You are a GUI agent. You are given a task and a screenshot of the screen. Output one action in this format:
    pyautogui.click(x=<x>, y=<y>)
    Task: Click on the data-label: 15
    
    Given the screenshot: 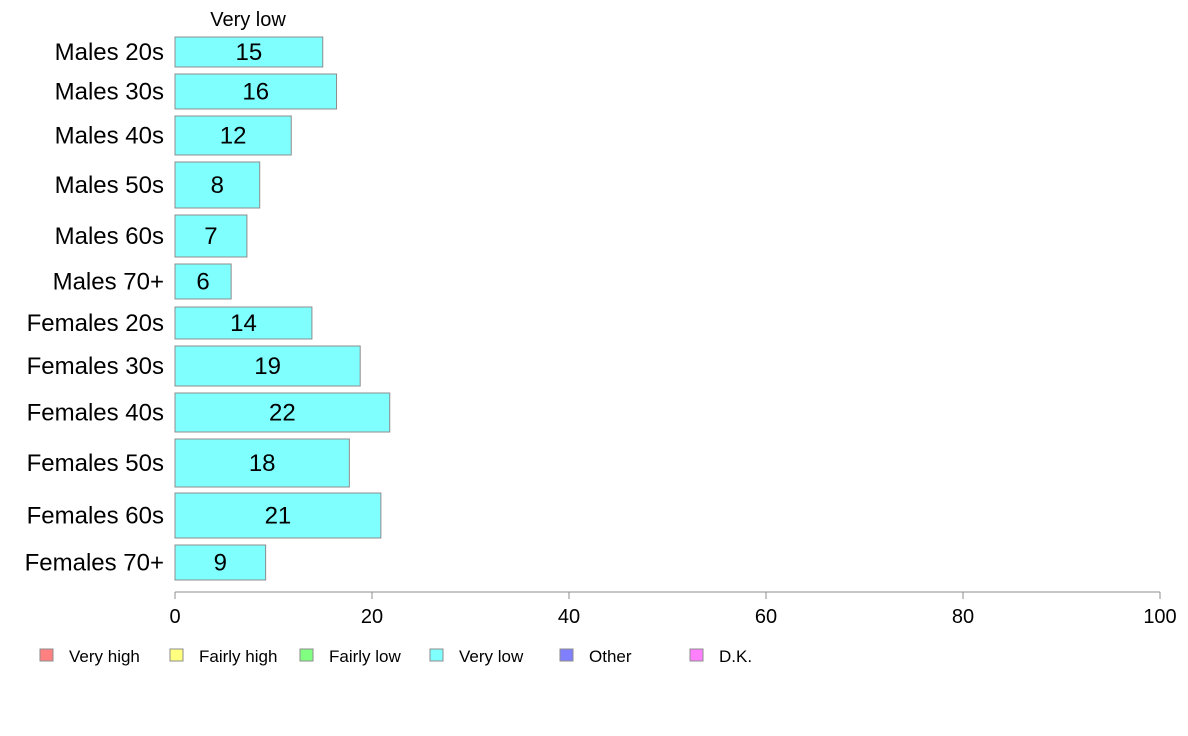 What is the action you would take?
    pyautogui.click(x=249, y=52)
    